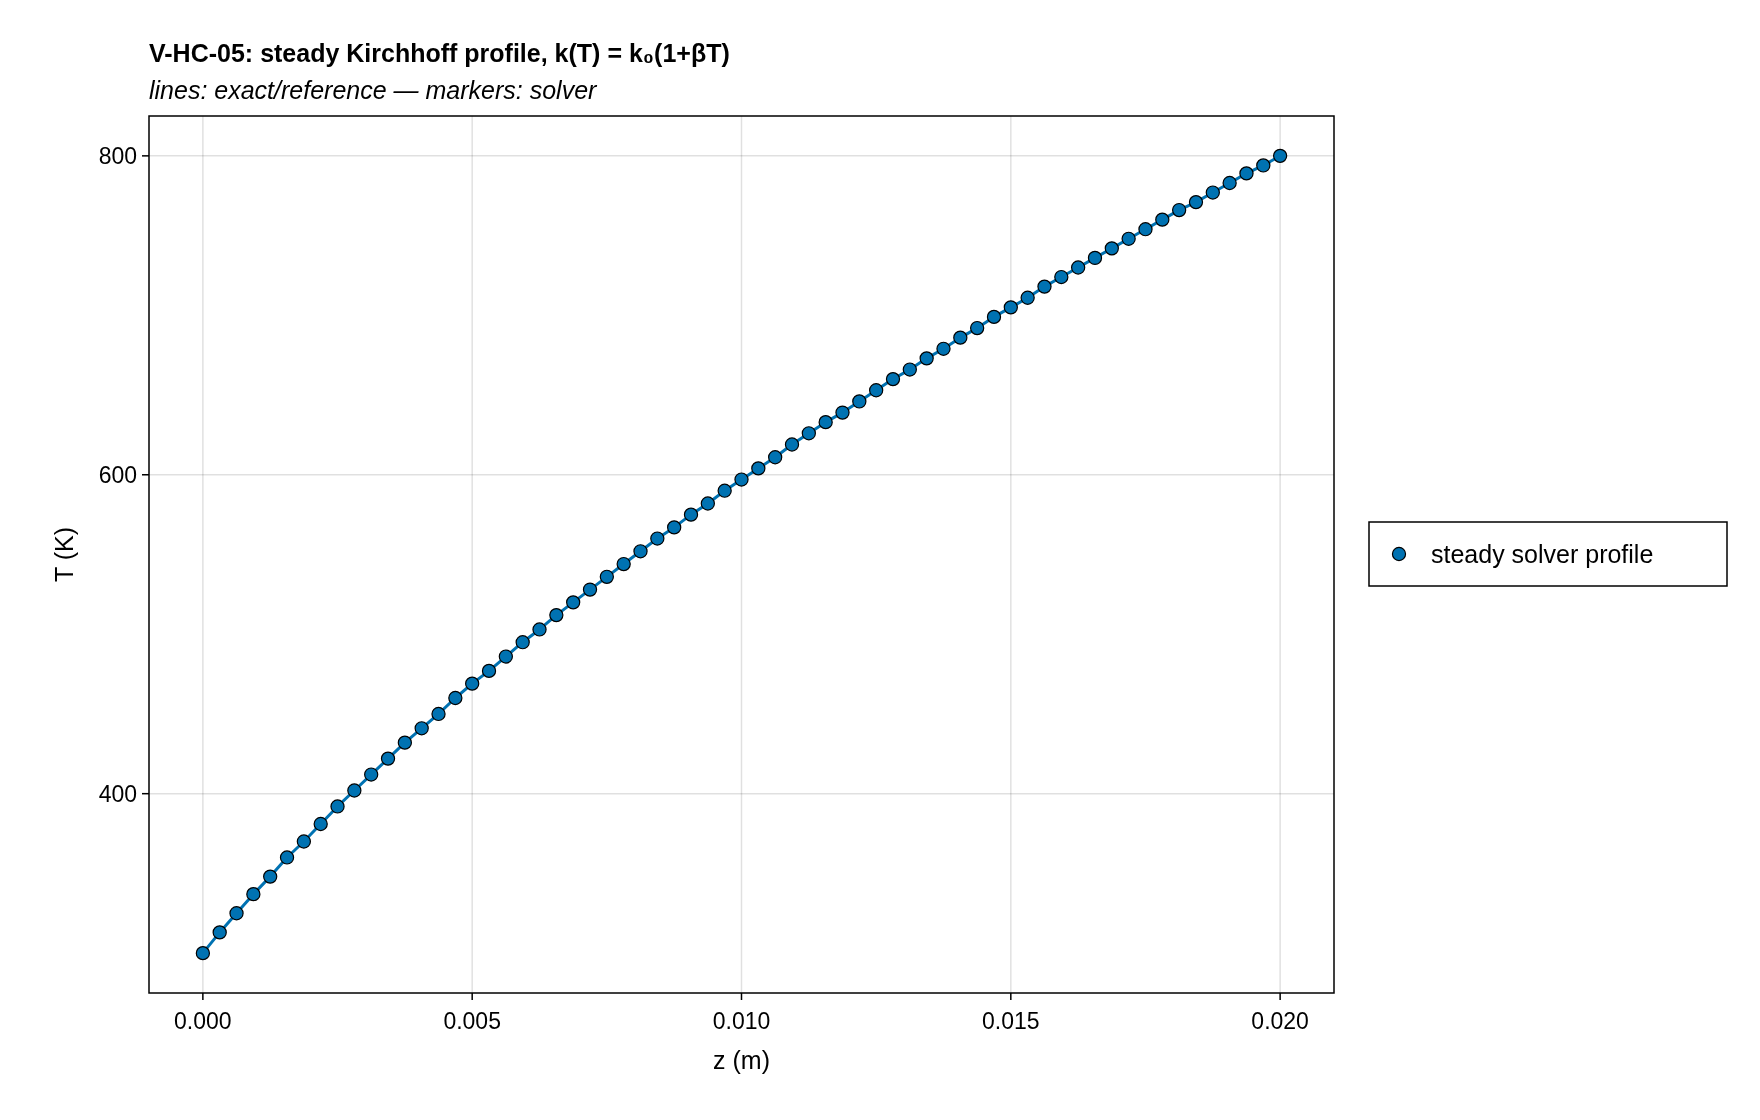 The width and height of the screenshot is (1760, 1120). I want to click on chart-subtitle: lines: exact/reference — markers: solver, so click(374, 90).